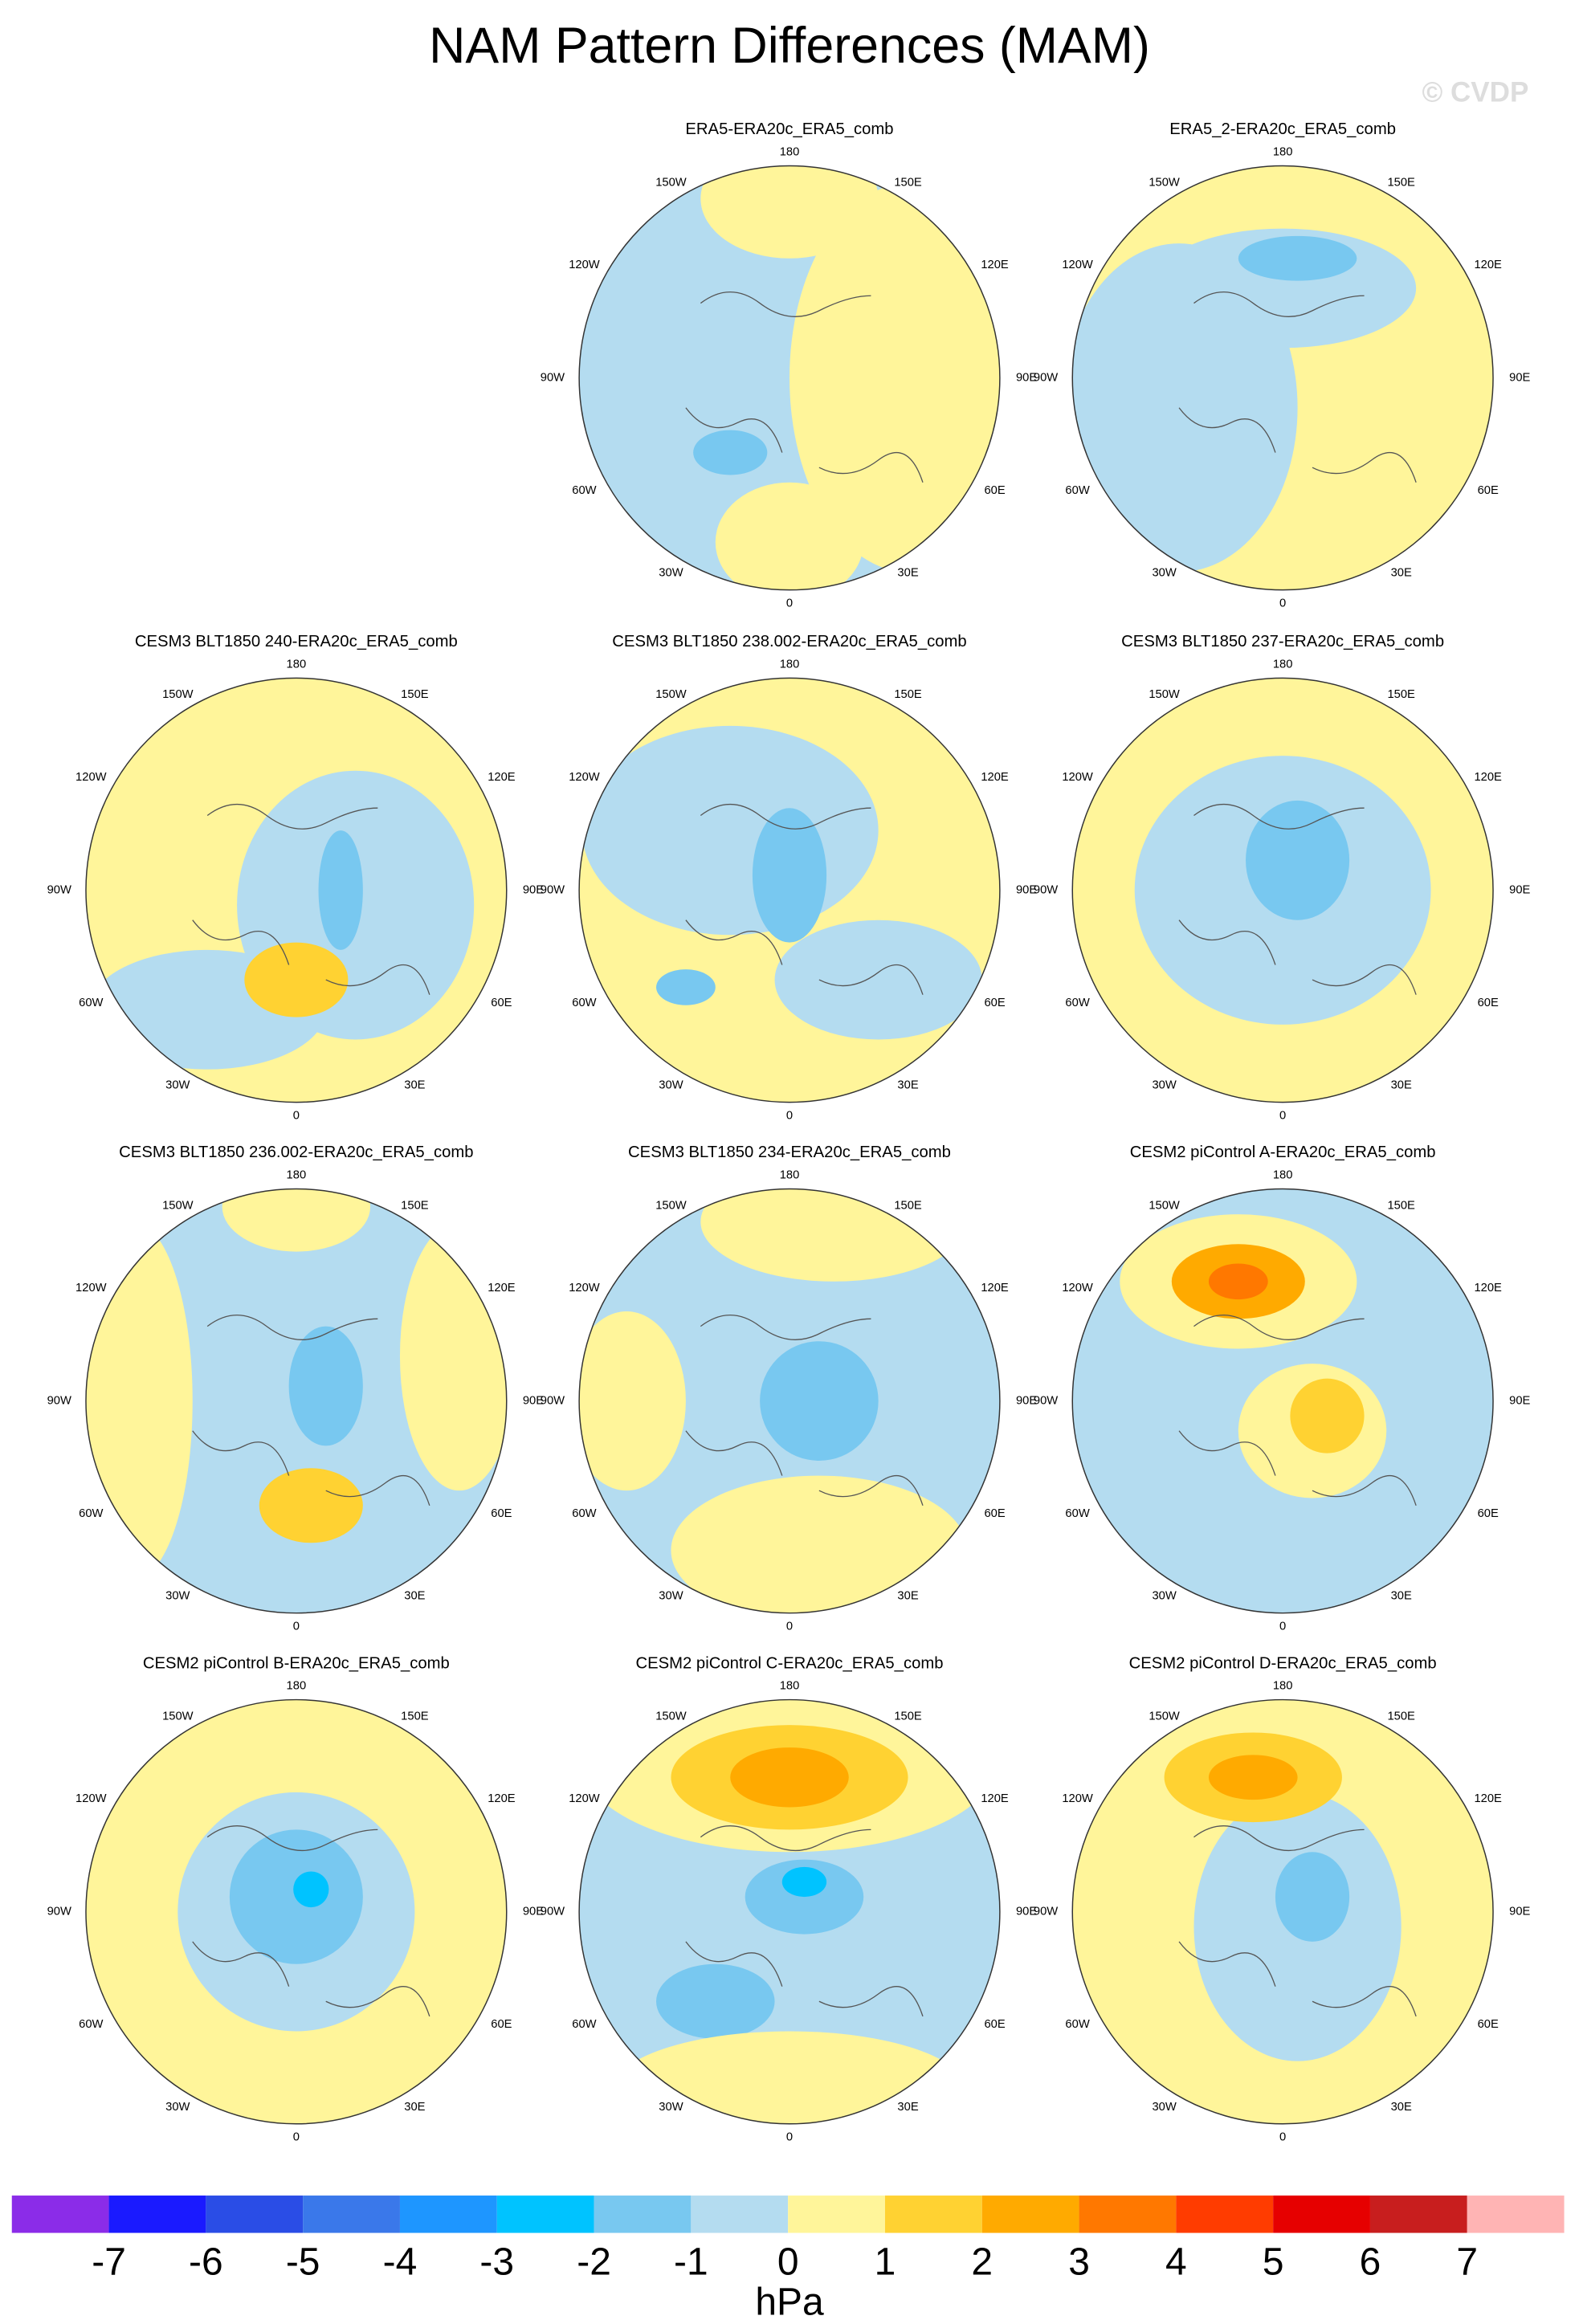 This screenshot has width=1579, height=2324. I want to click on figure-title: NAM Pattern Differences (MAM), so click(789, 46).